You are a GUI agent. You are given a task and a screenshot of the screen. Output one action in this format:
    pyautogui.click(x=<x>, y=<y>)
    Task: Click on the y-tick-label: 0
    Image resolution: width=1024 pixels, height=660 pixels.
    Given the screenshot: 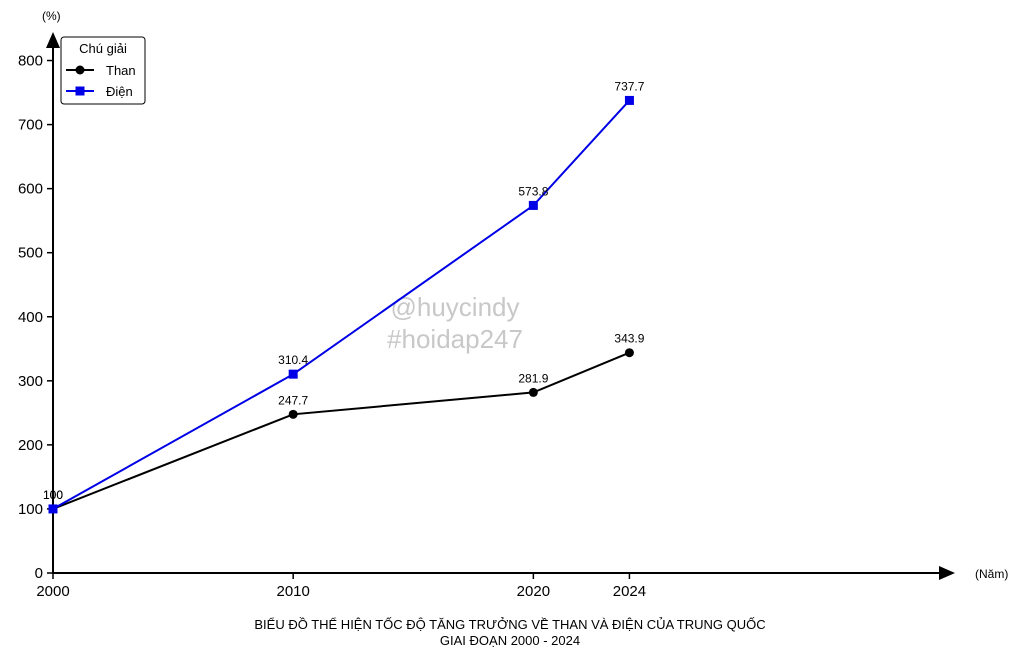 What is the action you would take?
    pyautogui.click(x=39, y=573)
    